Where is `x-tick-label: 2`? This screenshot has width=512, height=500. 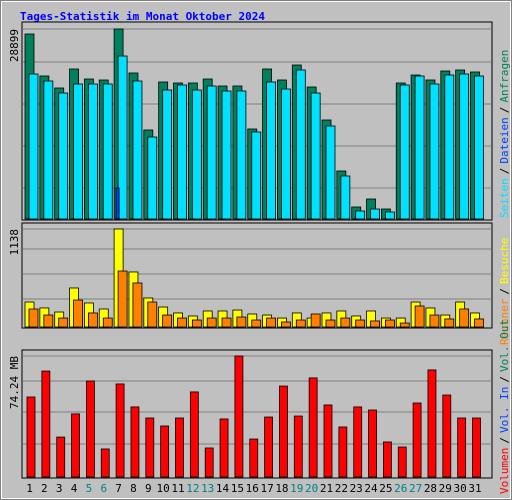
x-tick-label: 2 is located at coordinates (44, 488).